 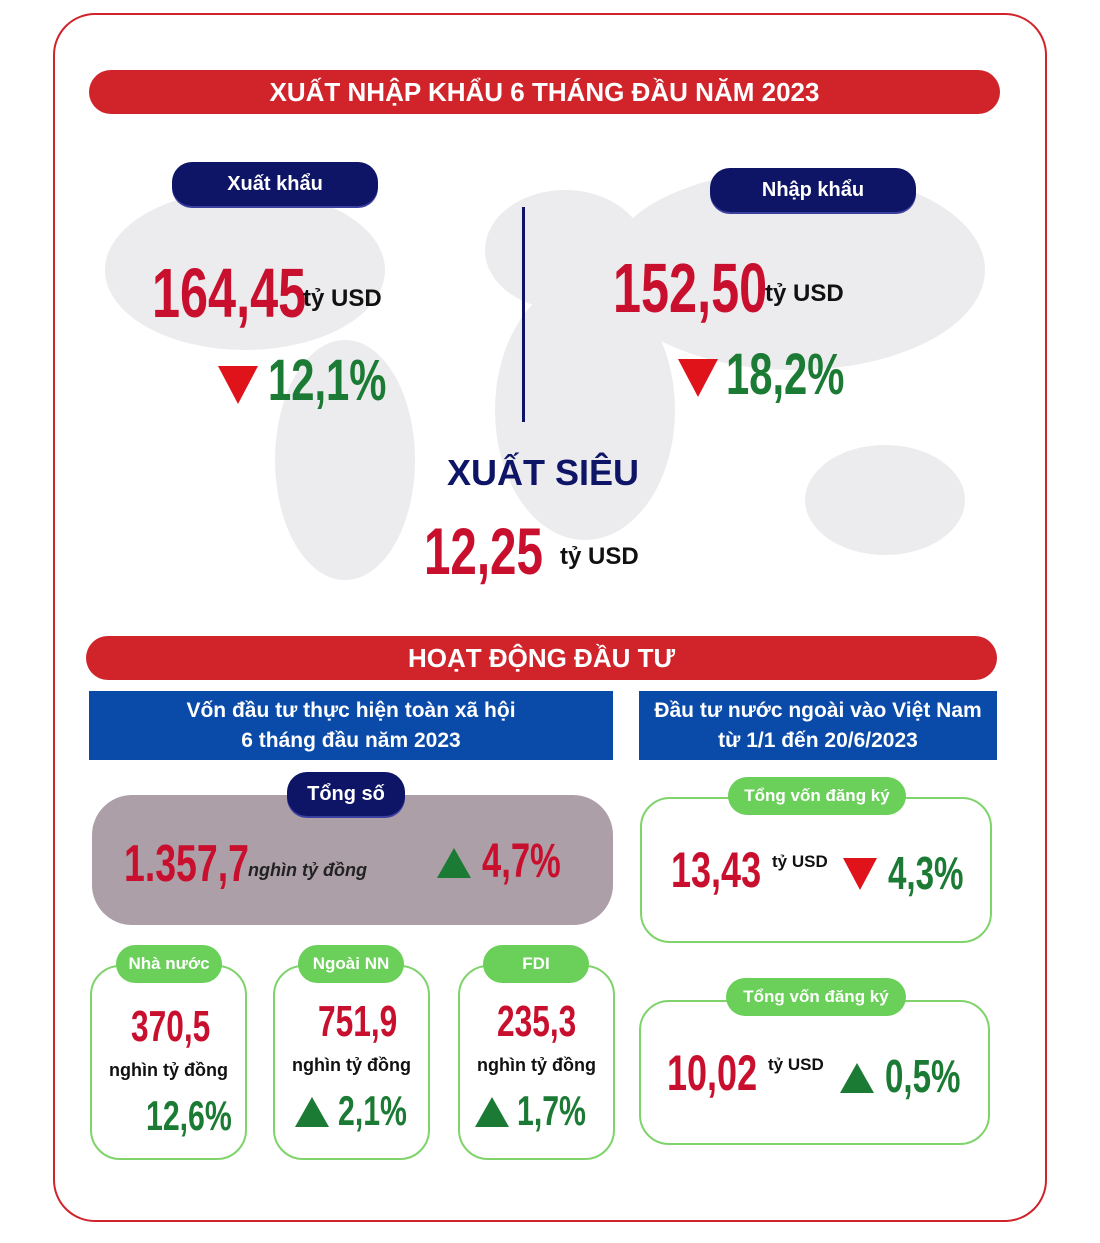 I want to click on total-box, so click(x=352, y=860).